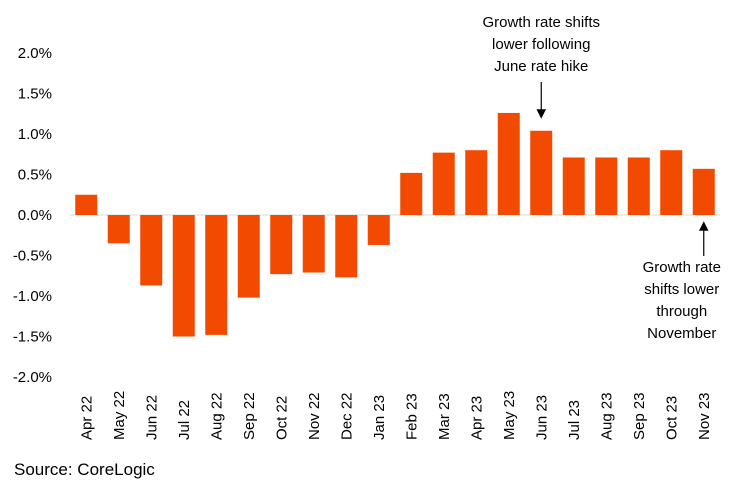 The height and width of the screenshot is (489, 737). Describe the element at coordinates (541, 44) in the screenshot. I see `annotation-june-line: lower following` at that location.